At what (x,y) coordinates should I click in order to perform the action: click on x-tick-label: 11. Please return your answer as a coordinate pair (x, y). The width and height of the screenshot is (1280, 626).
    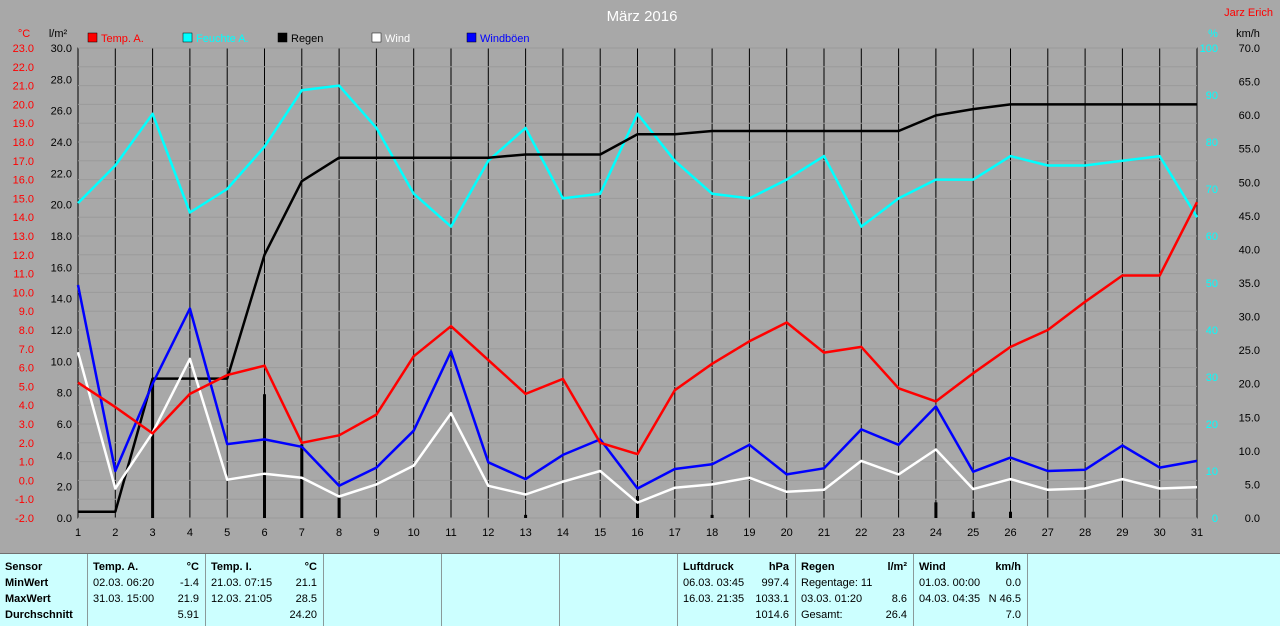
    Looking at the image, I should click on (450, 533).